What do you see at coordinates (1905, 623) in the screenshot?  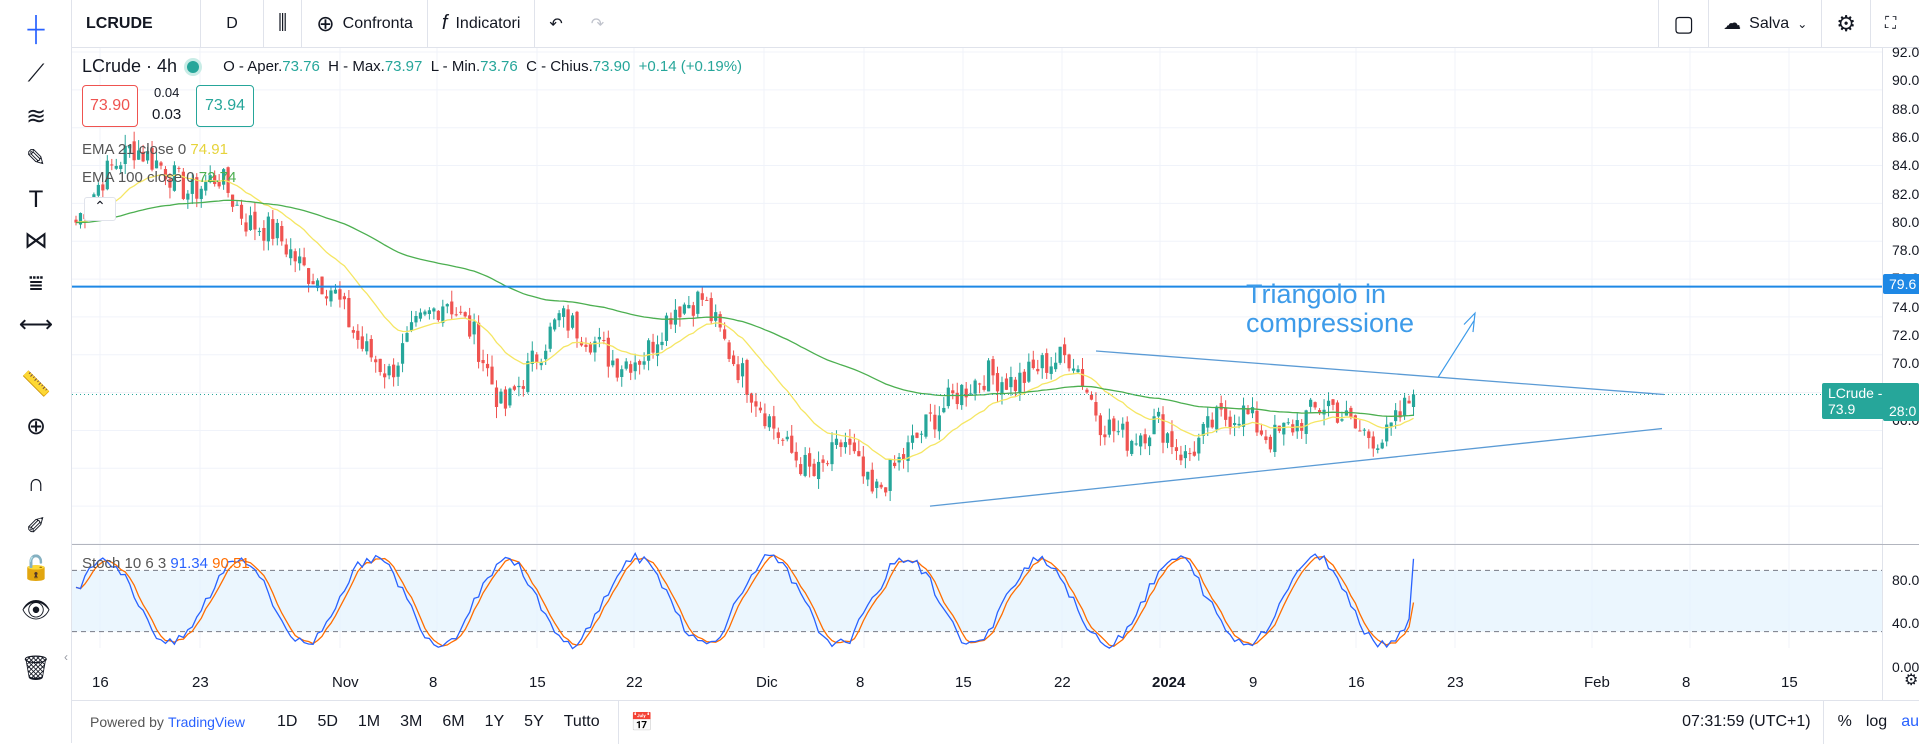 I see `stoch-axis-label: 40.00` at bounding box center [1905, 623].